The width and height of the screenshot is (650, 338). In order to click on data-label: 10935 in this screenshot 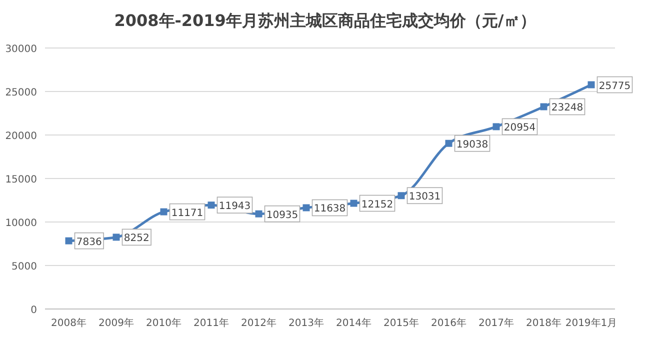, I will do `click(282, 215)`.